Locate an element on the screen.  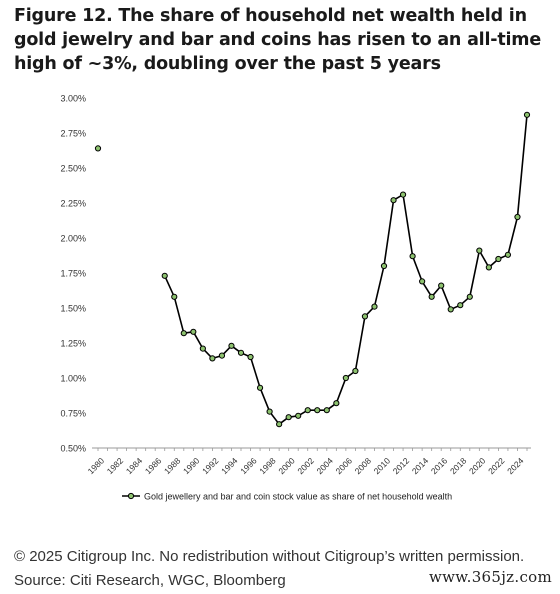
x-tick-label: 2006 is located at coordinates (344, 465).